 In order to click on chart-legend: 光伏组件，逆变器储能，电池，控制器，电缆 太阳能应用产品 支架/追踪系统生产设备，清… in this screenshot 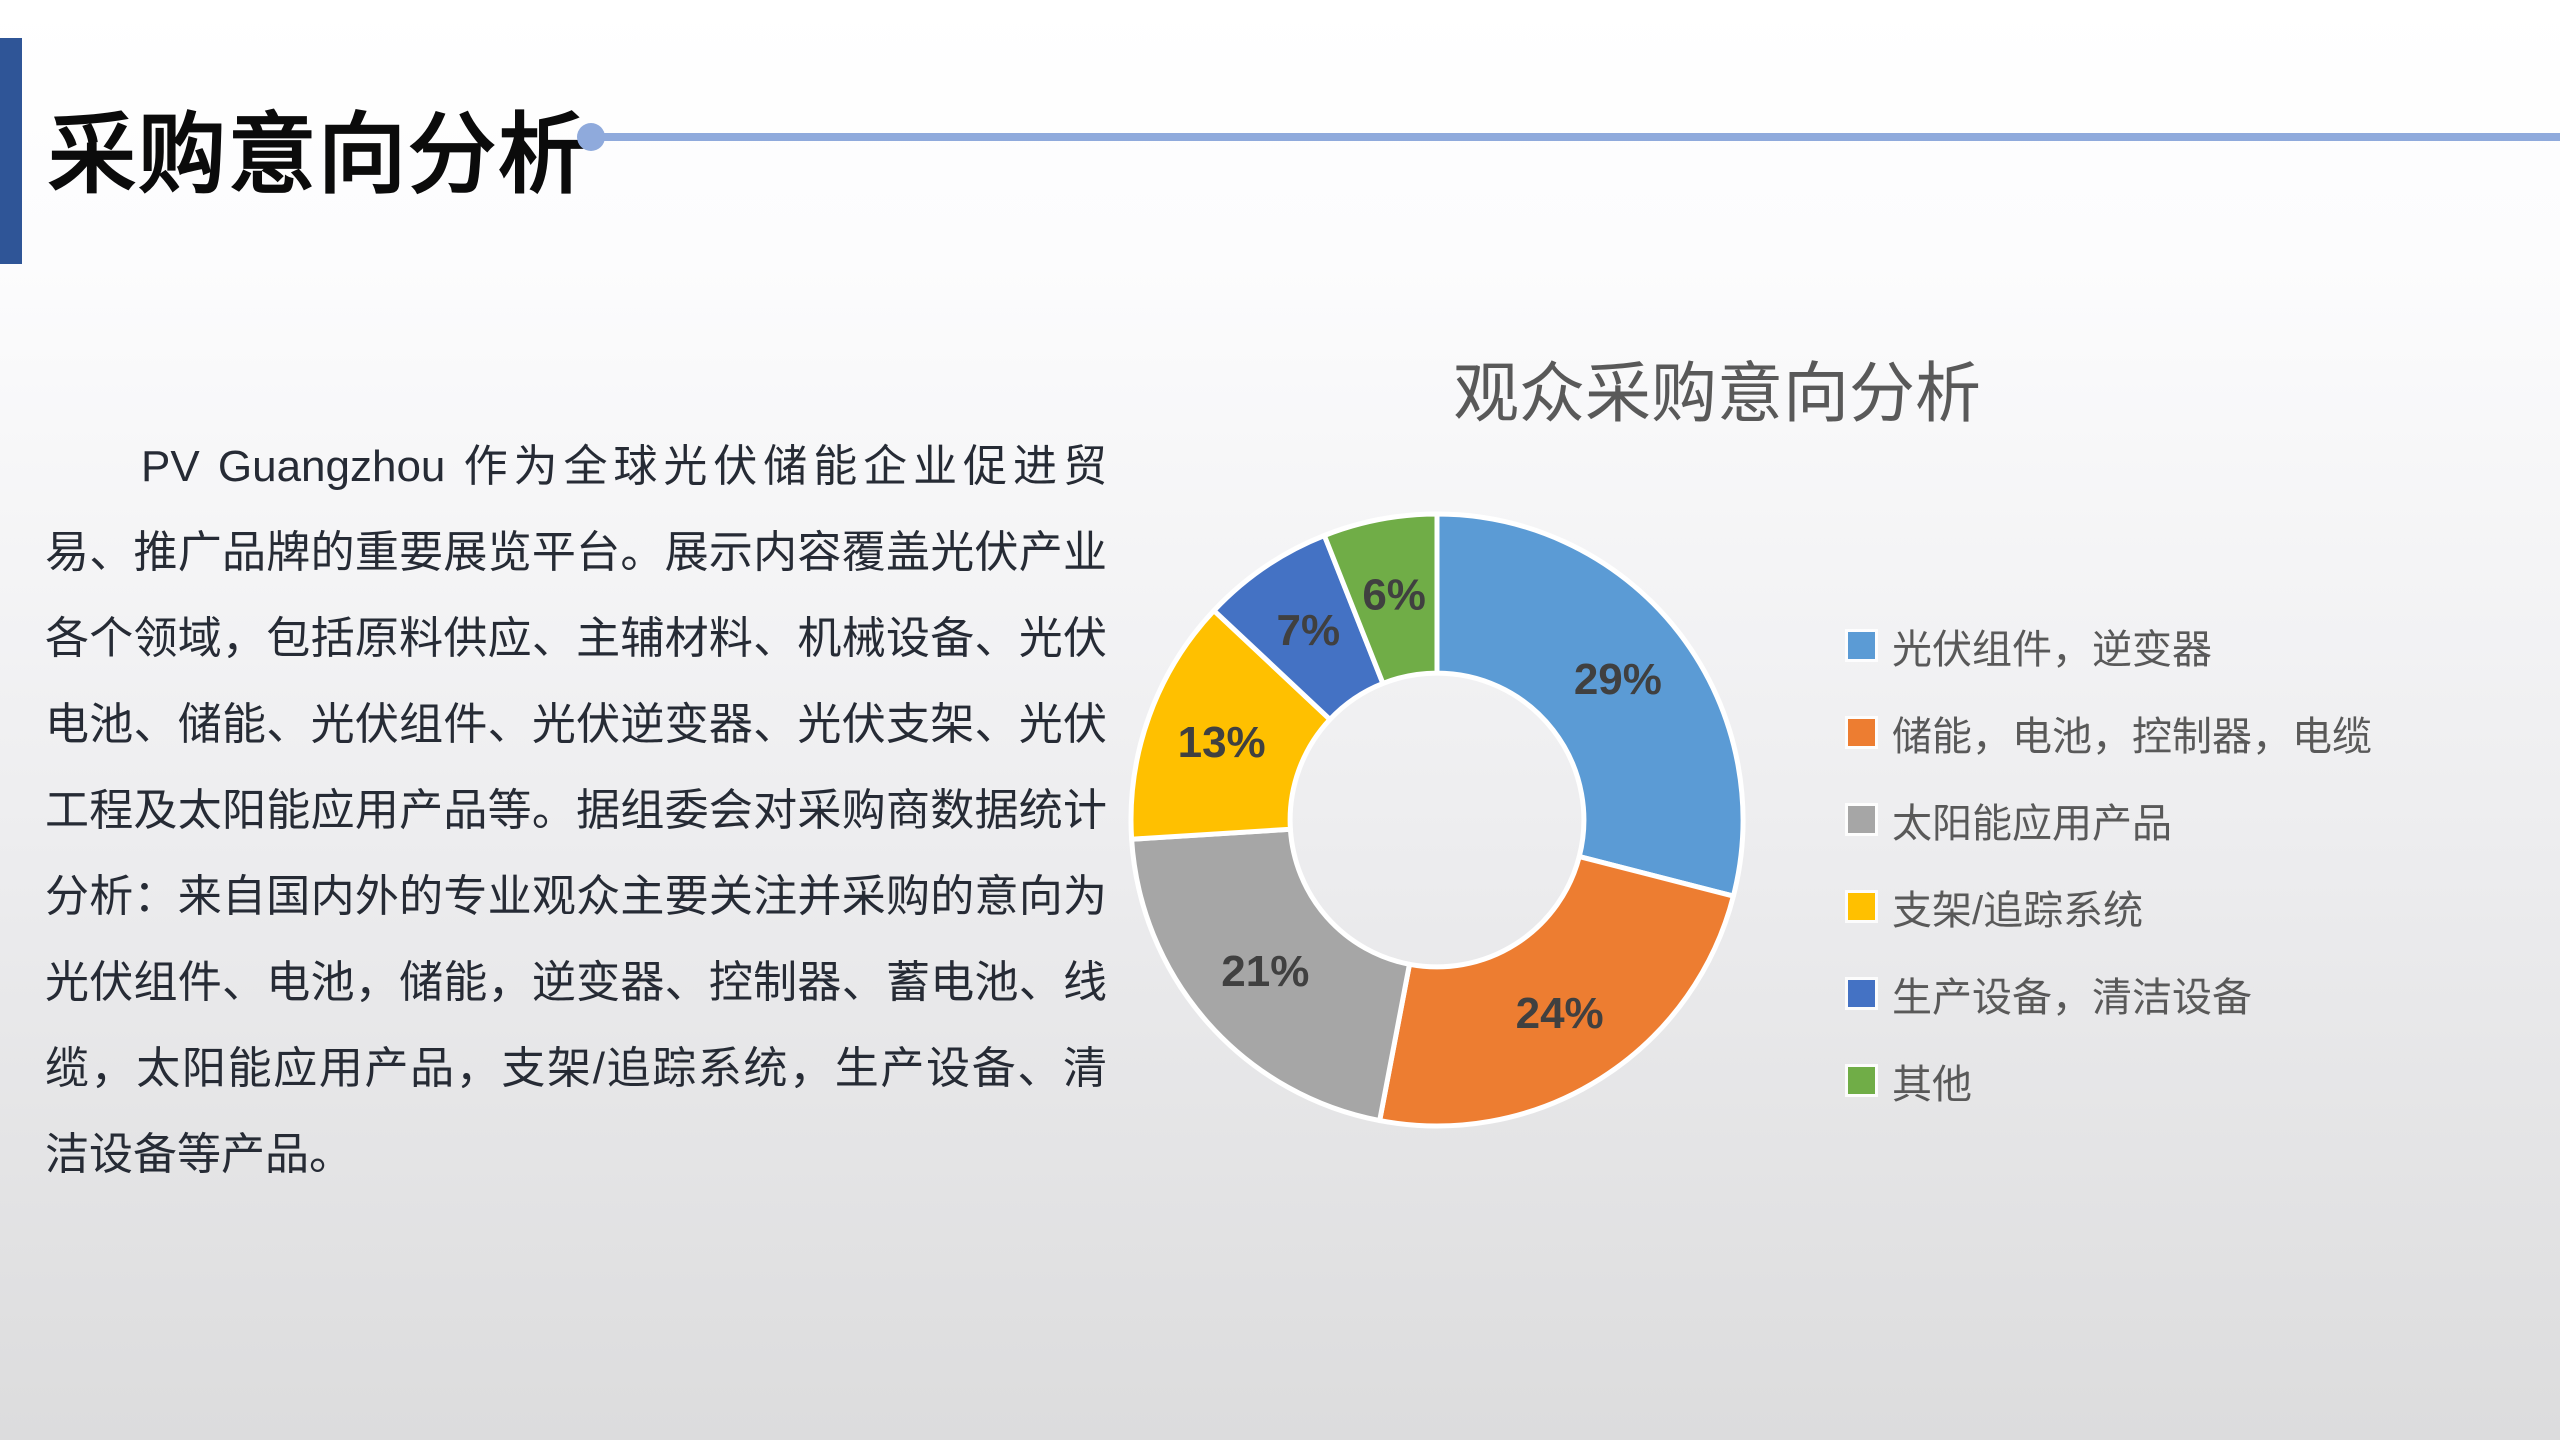, I will do `click(2110, 863)`.